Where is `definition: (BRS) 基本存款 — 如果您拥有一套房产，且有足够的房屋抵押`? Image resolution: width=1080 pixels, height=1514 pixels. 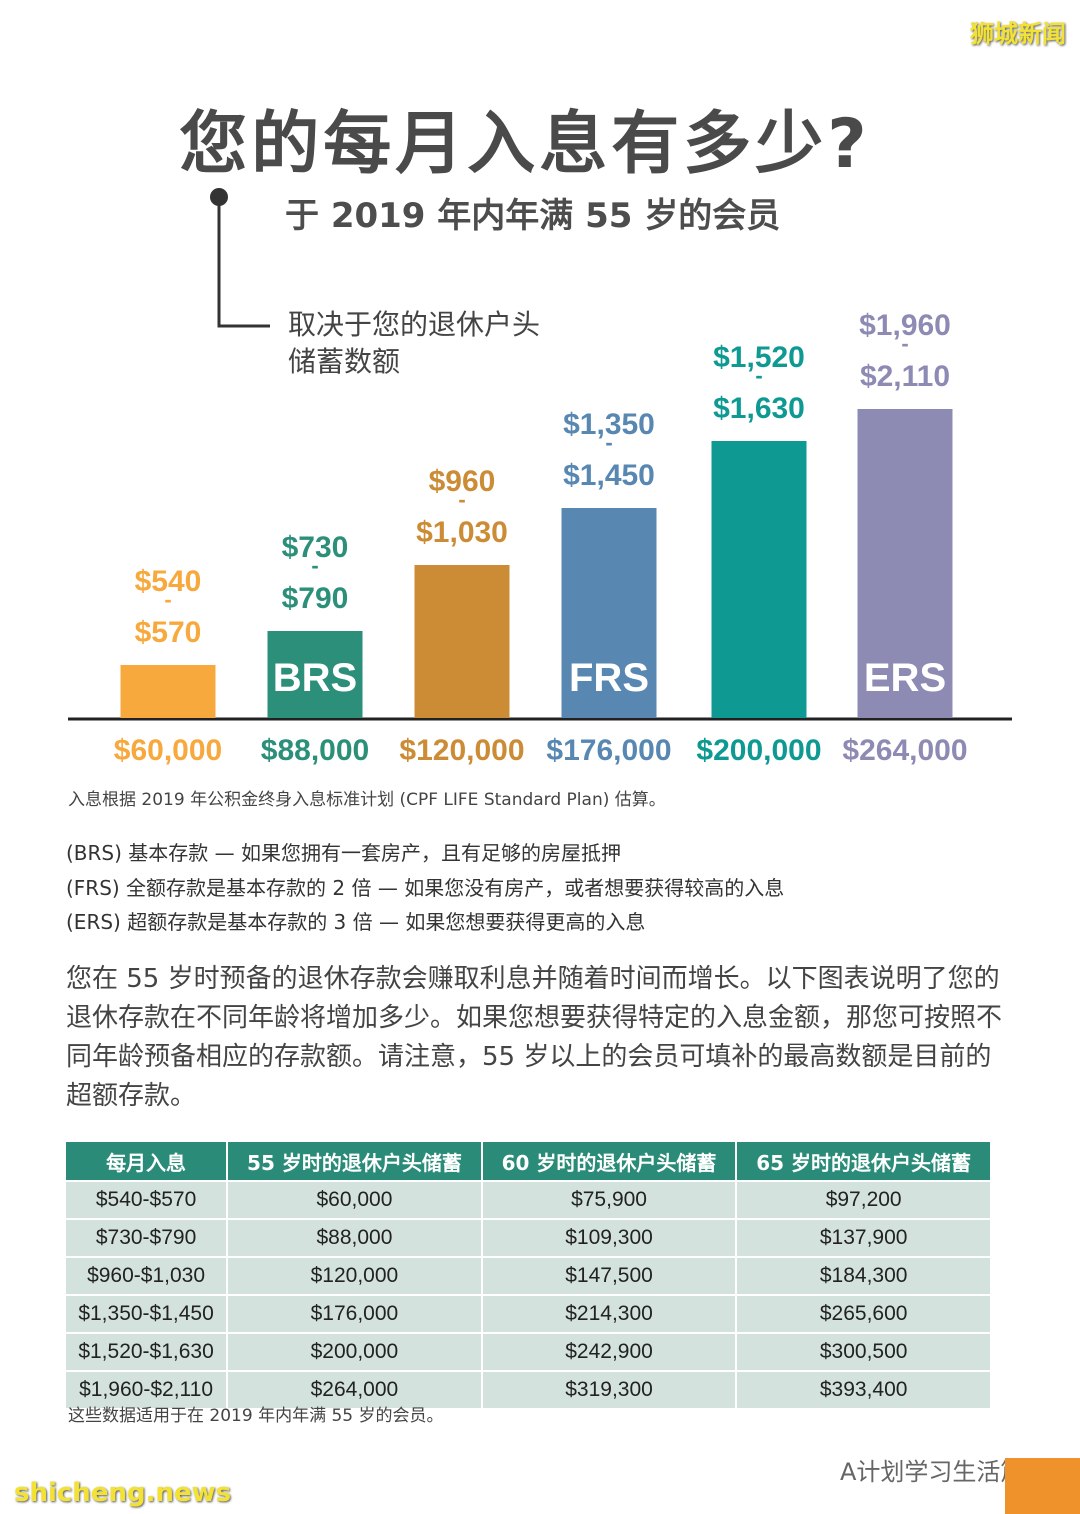 definition: (BRS) 基本存款 — 如果您拥有一套房产，且有足够的房屋抵押 is located at coordinates (343, 853).